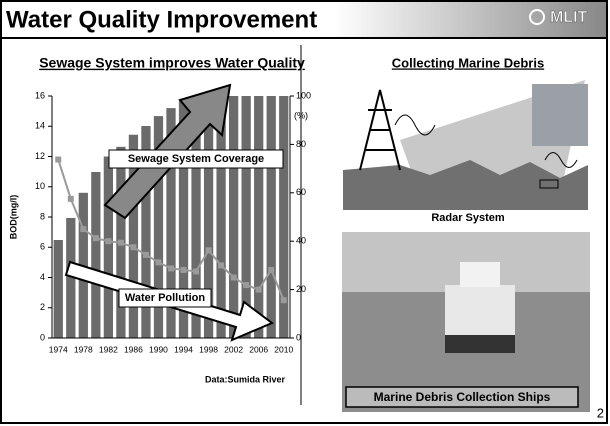 The image size is (610, 426). I want to click on x-tick-label: 2010, so click(283, 349).